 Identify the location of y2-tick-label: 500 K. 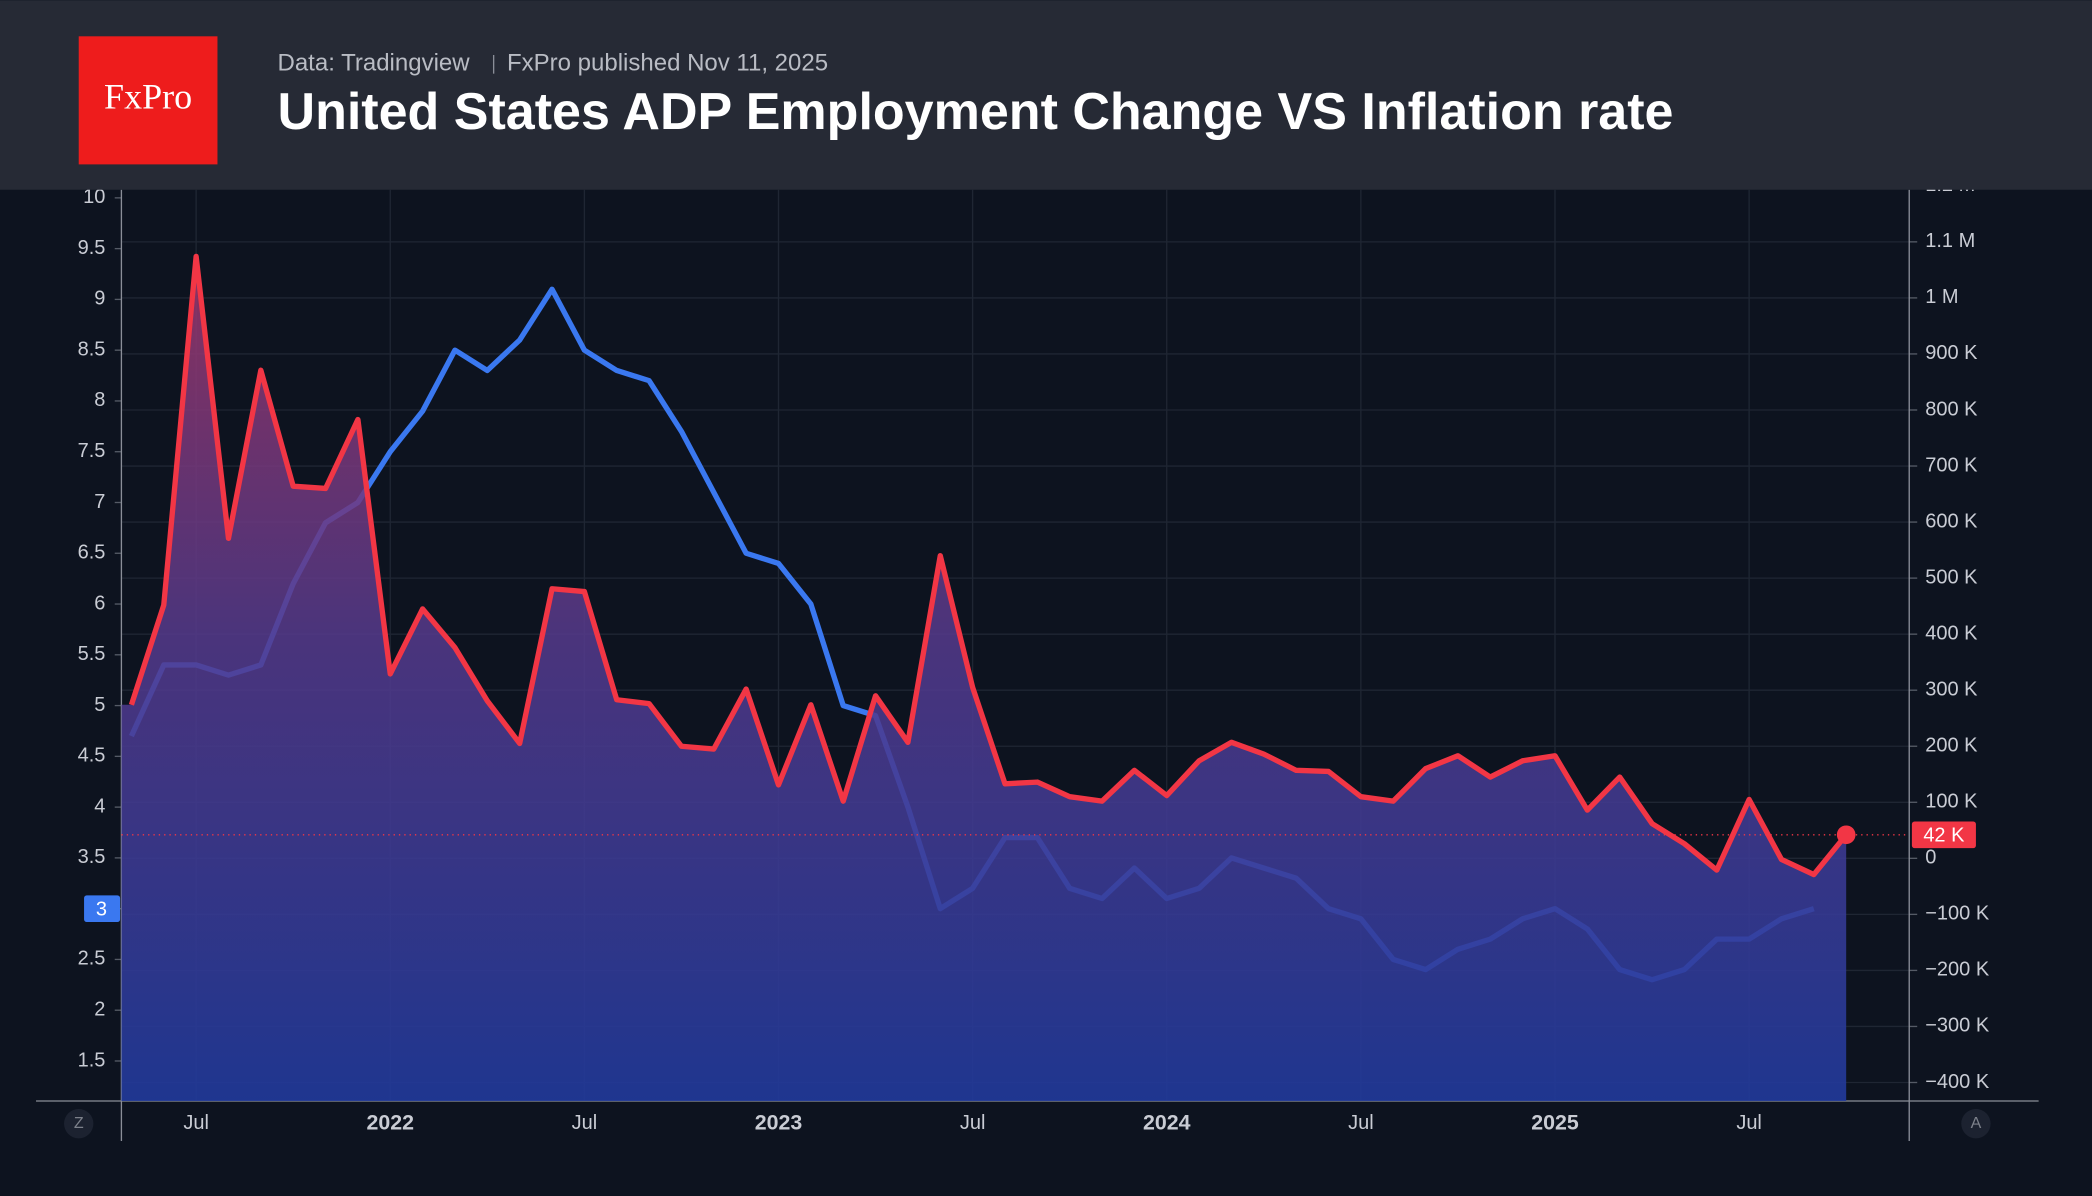
(1951, 577).